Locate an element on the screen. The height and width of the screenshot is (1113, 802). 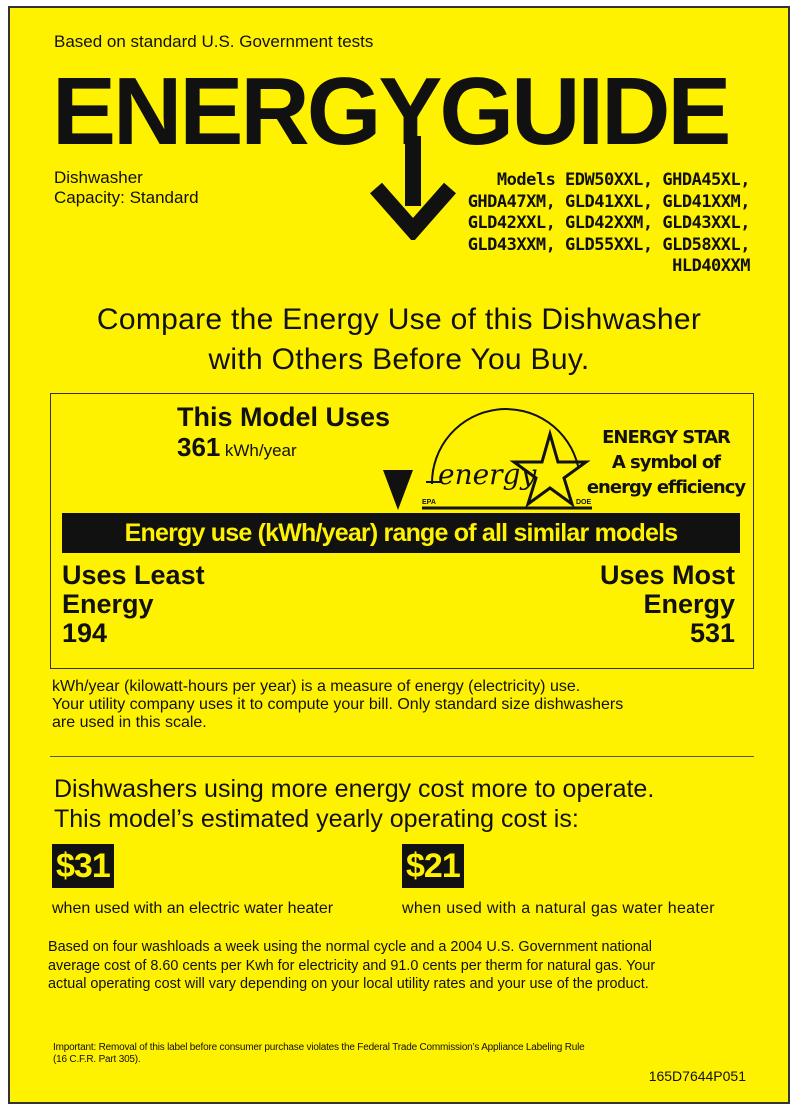
energy-star-line: ENERGY STAR is located at coordinates (666, 437).